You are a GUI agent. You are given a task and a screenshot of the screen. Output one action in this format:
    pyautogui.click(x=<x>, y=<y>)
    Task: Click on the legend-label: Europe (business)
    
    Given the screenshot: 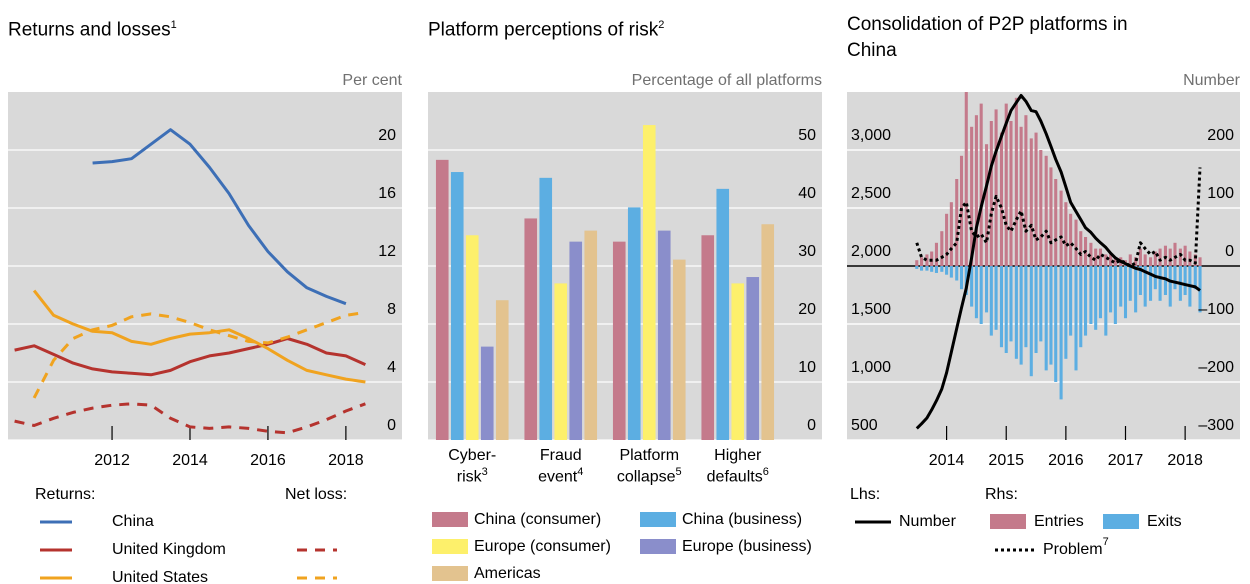 What is the action you would take?
    pyautogui.click(x=747, y=546)
    